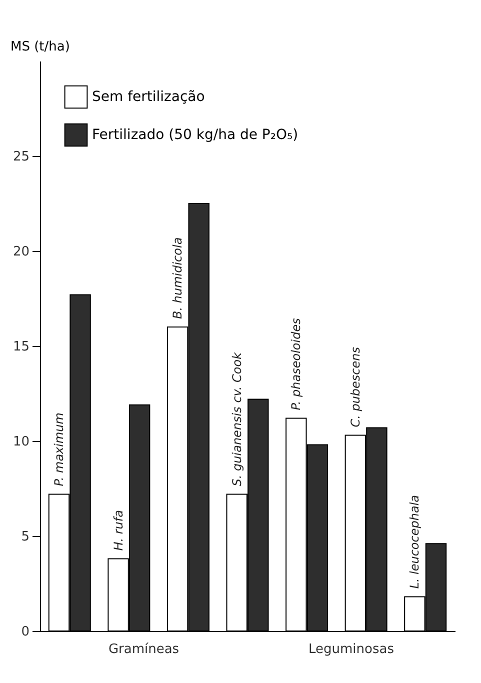 This screenshot has width=481, height=683. I want to click on y-tick-label: 20, so click(21, 252).